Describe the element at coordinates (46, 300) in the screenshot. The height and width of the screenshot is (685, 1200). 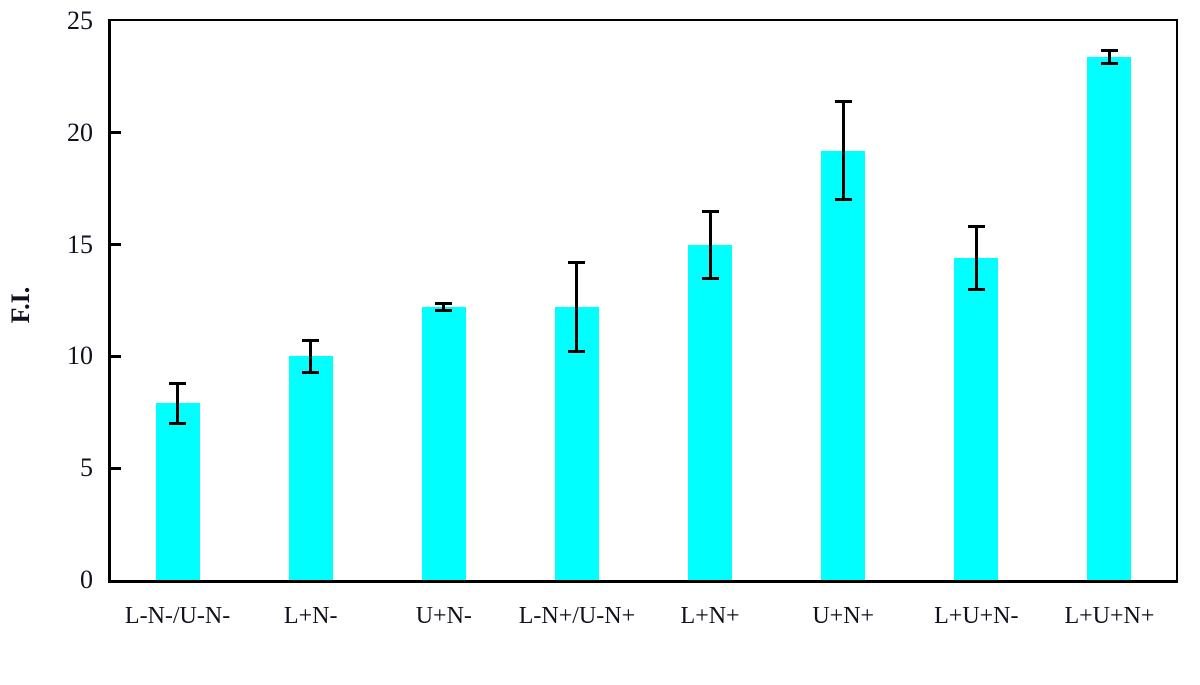
I see `y-axis-tick-labels: 0 5 10 15 20 25` at that location.